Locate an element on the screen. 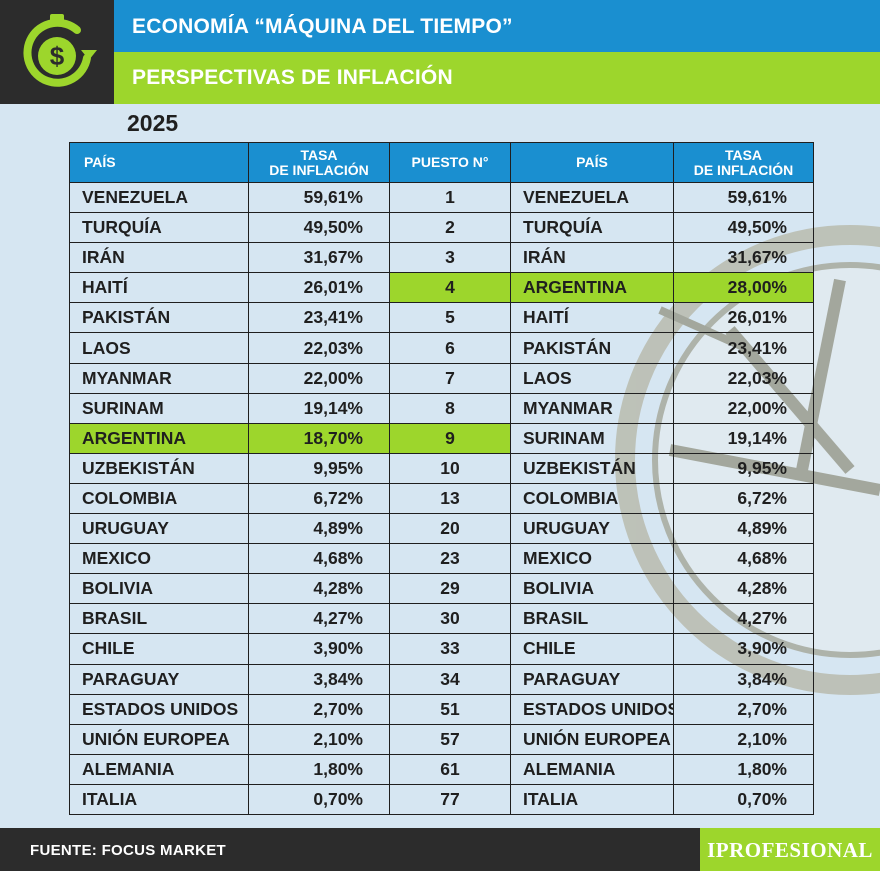  right-rate-cell: 22,03% is located at coordinates (743, 378).